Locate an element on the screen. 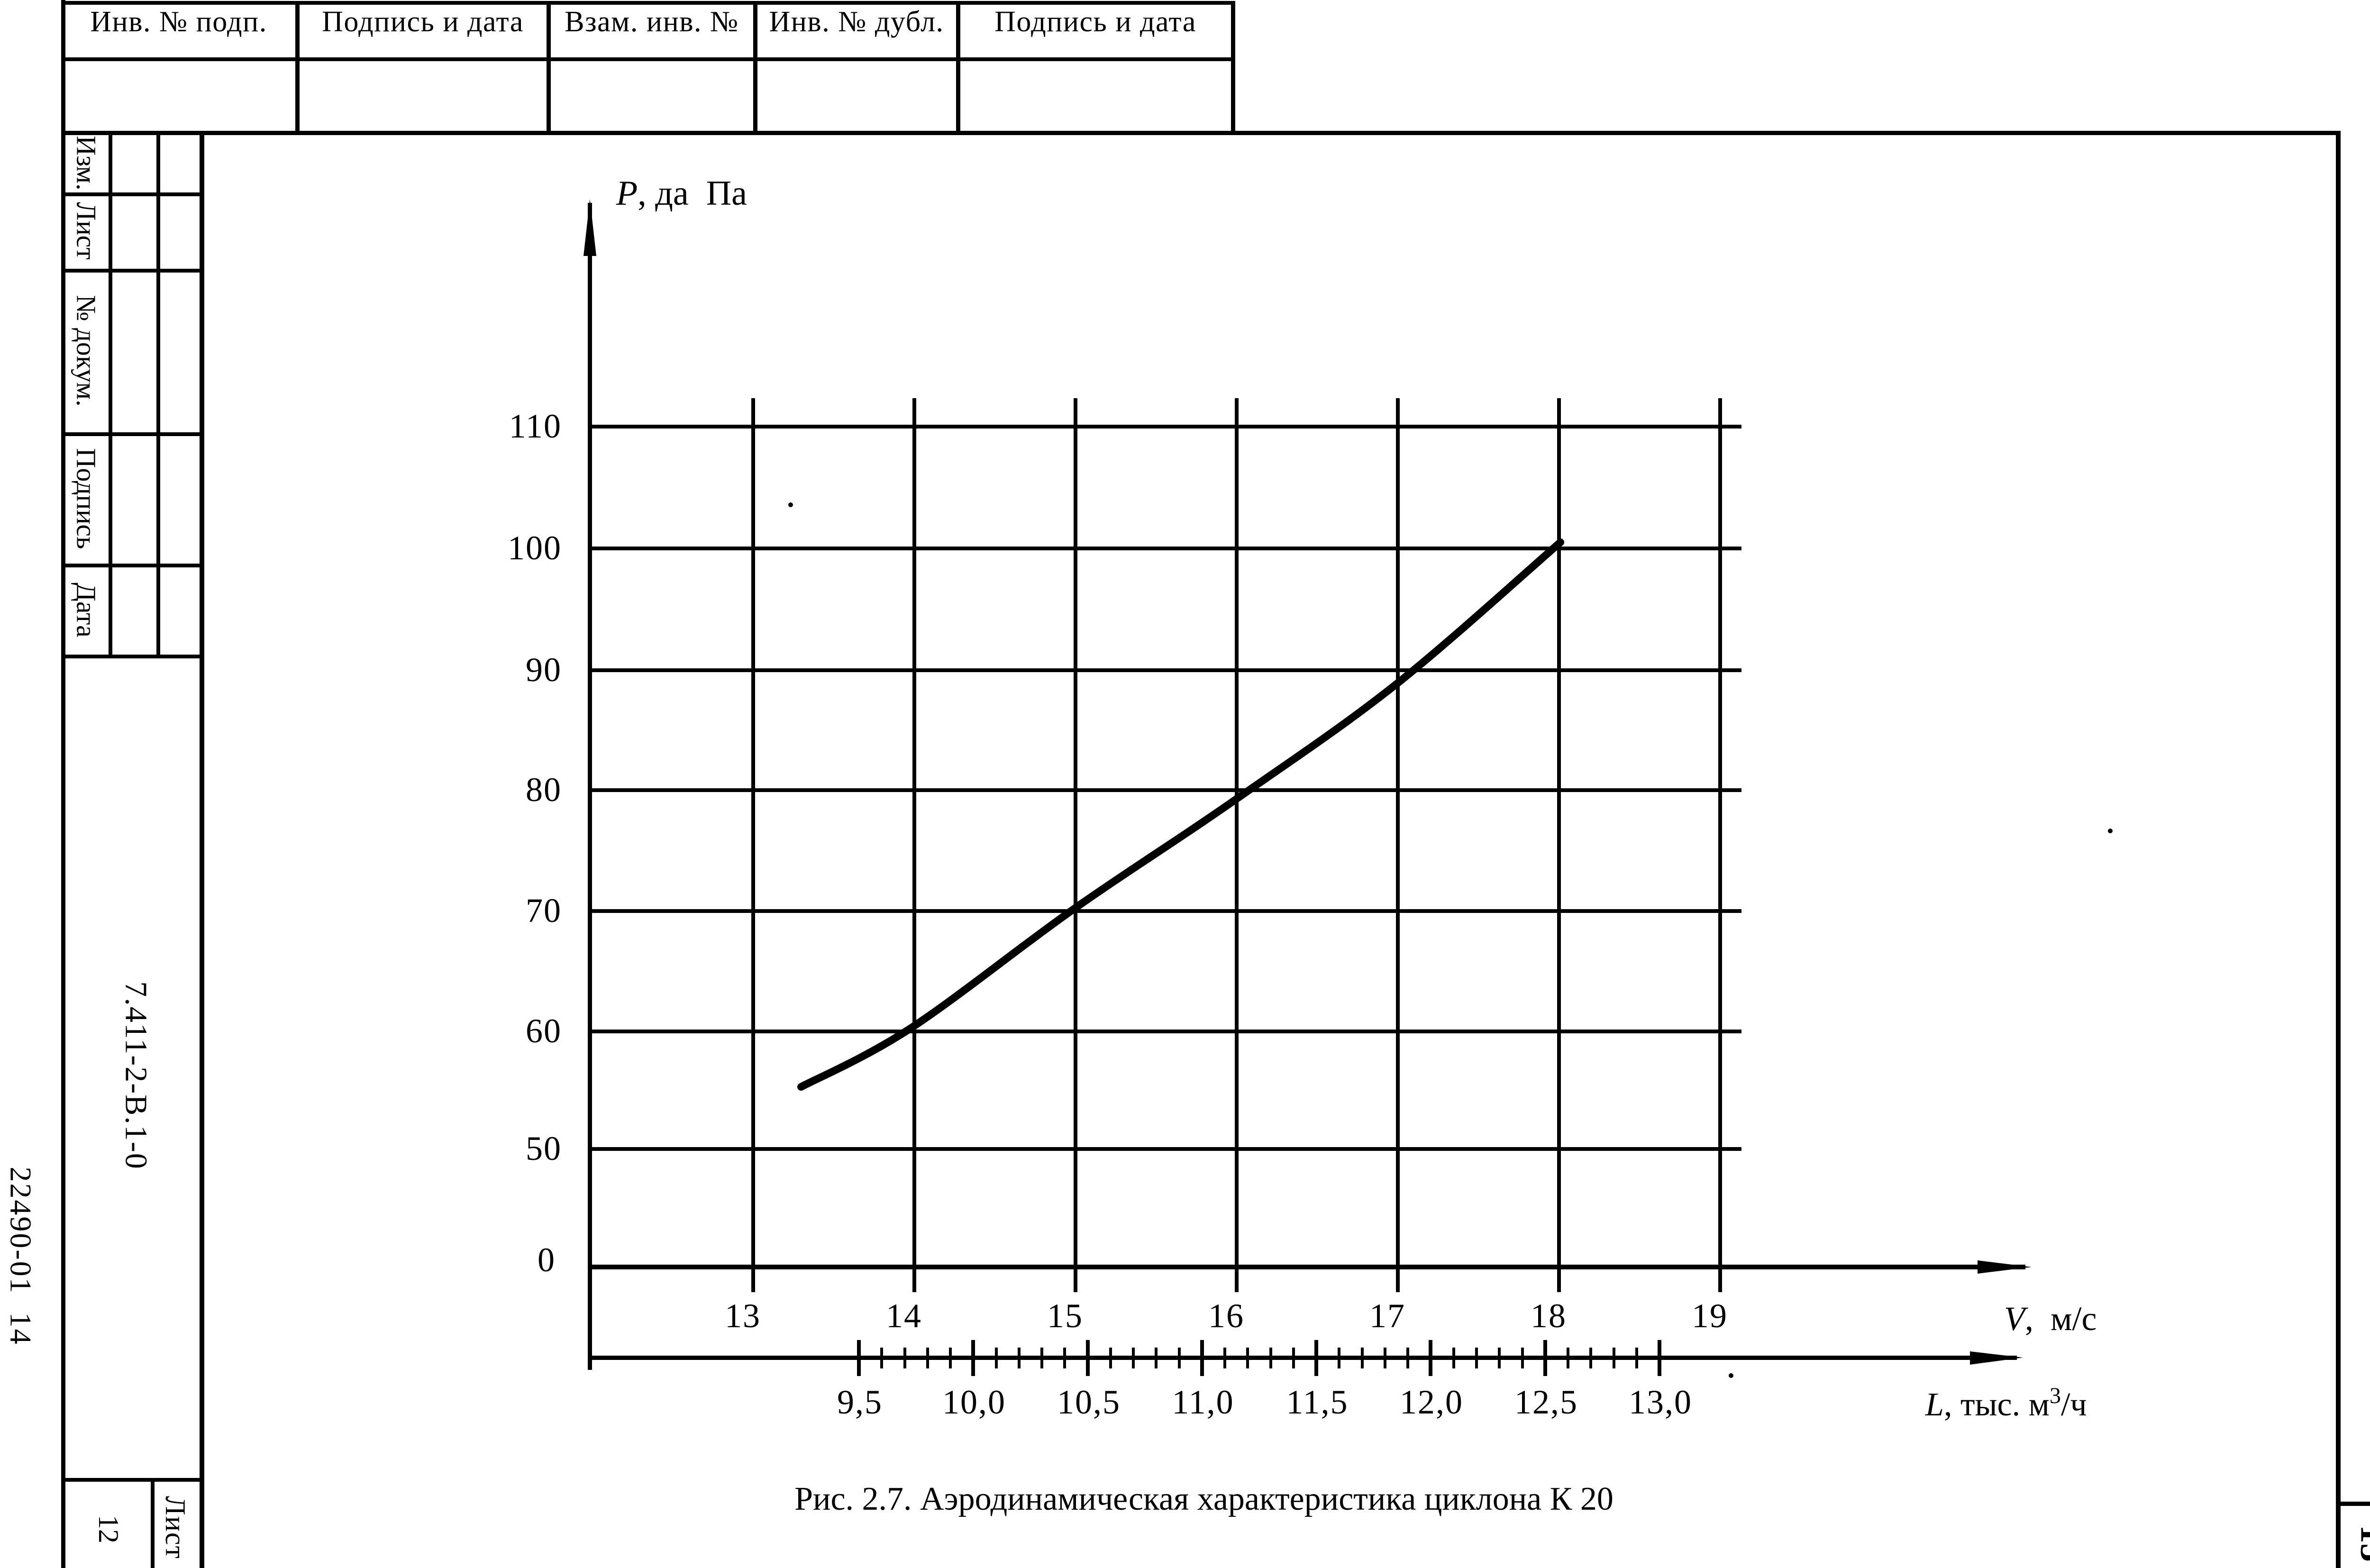 The width and height of the screenshot is (2370, 1568). svg-text: 100 is located at coordinates (535, 548).